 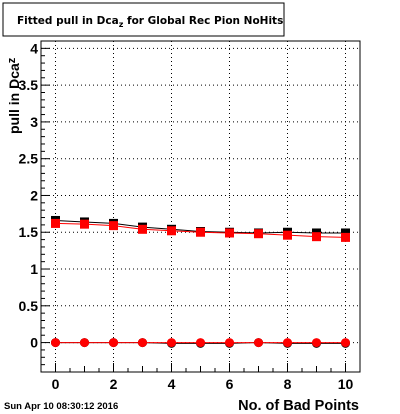 I want to click on y-axis-label-subscript: z, so click(x=12, y=60).